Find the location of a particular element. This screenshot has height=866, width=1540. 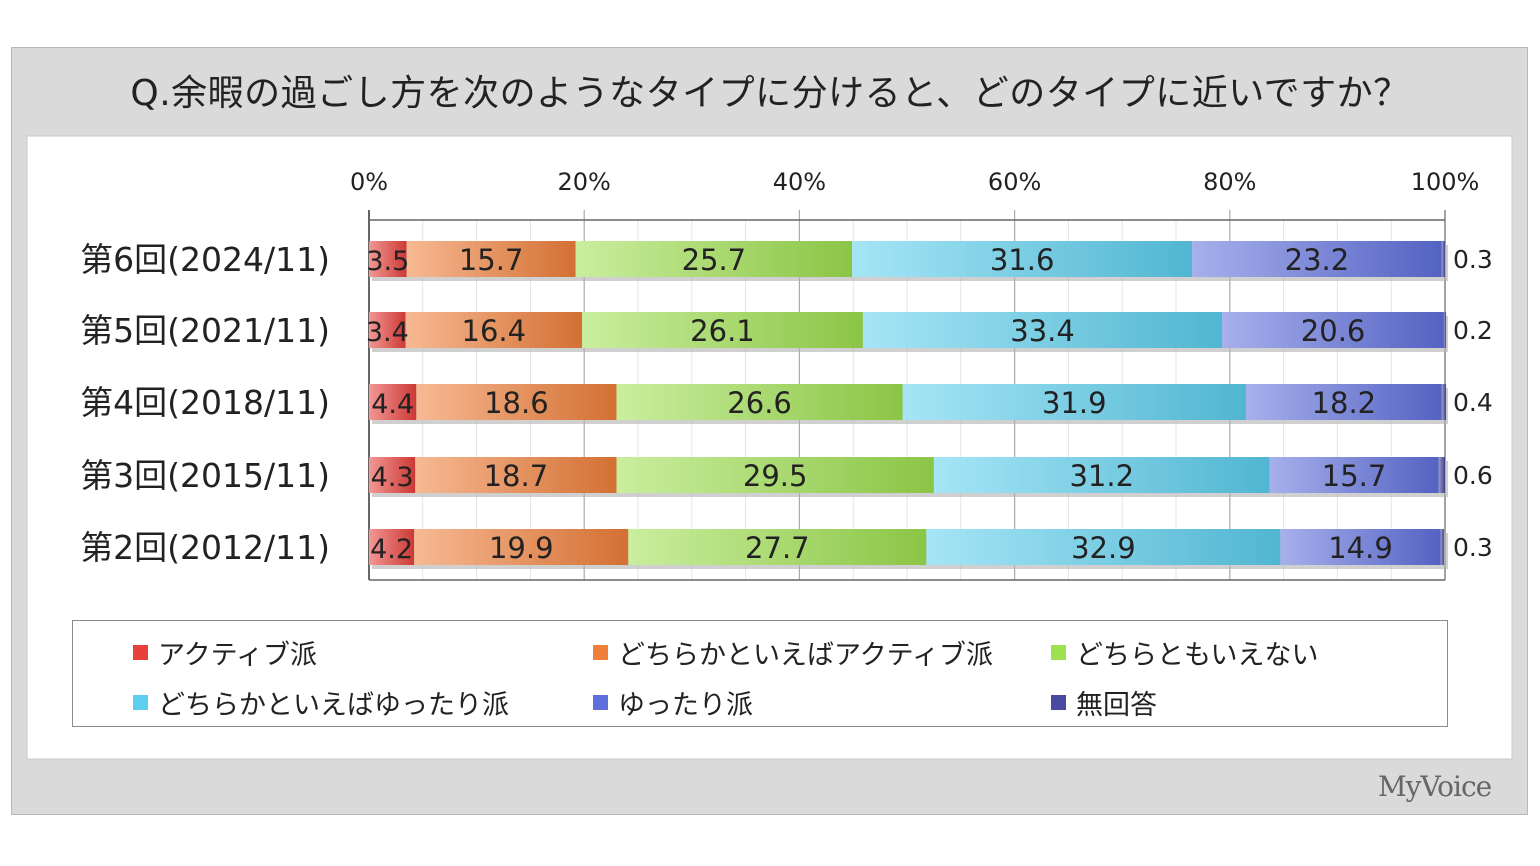

legend-item: 無回答 is located at coordinates (1104, 702).